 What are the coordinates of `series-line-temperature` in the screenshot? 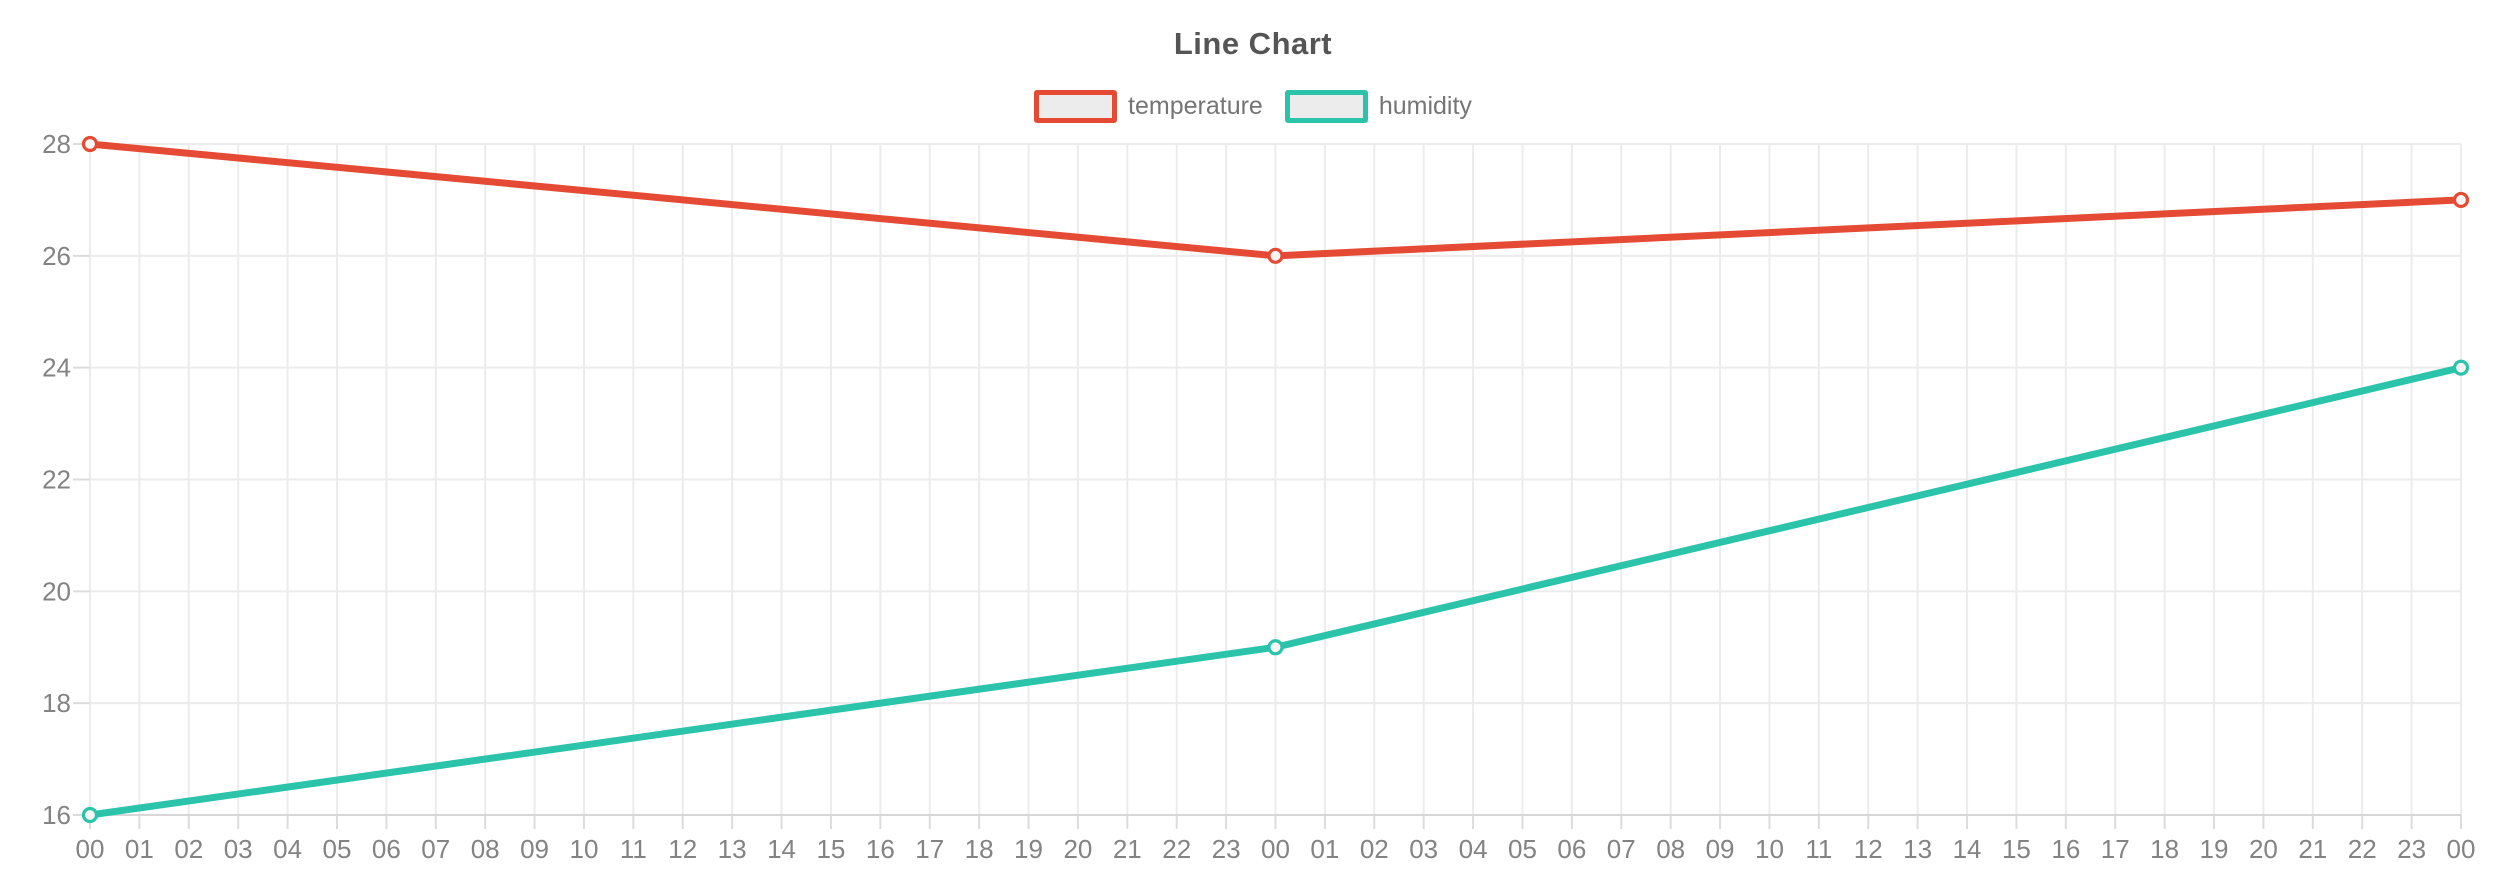 It's located at (1275, 199).